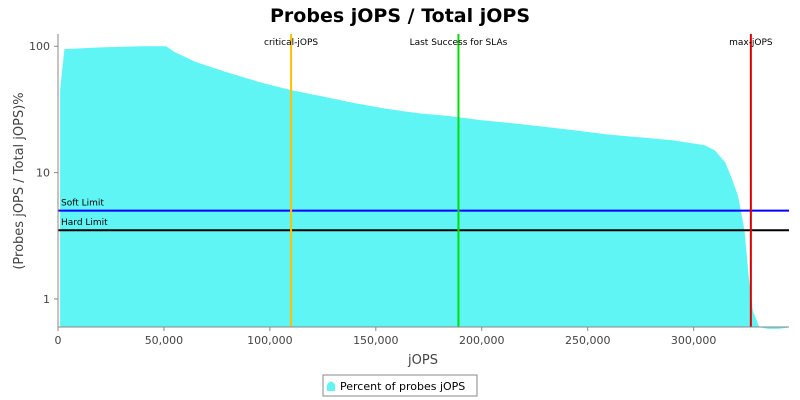 The height and width of the screenshot is (400, 800). What do you see at coordinates (164, 340) in the screenshot?
I see `x-tick-label-1: 50,000` at bounding box center [164, 340].